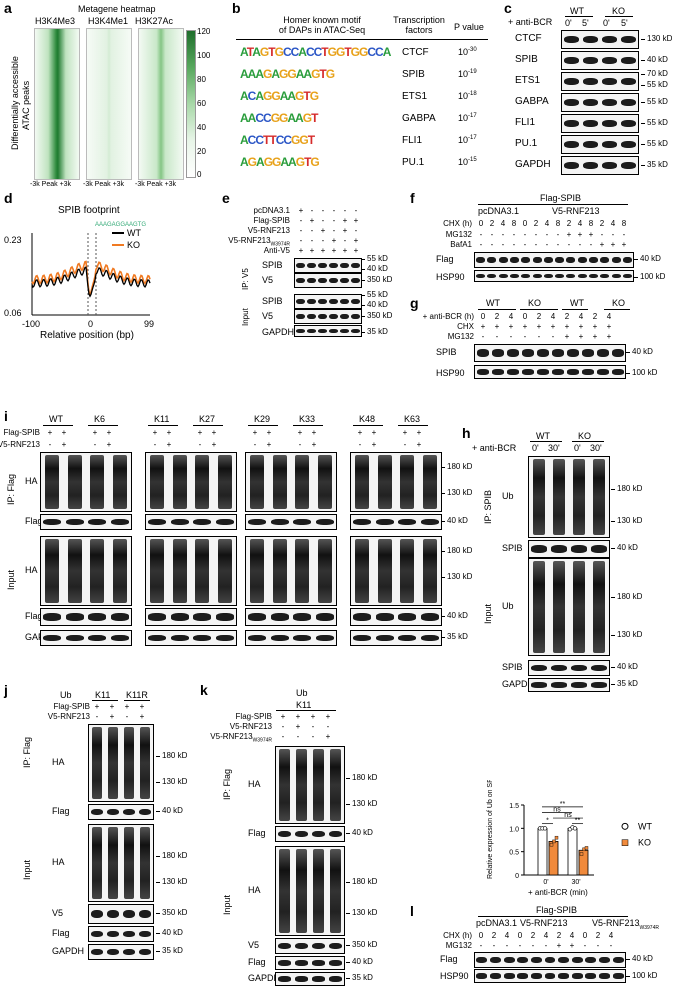  I want to click on j-row-label: V5, so click(58, 913).